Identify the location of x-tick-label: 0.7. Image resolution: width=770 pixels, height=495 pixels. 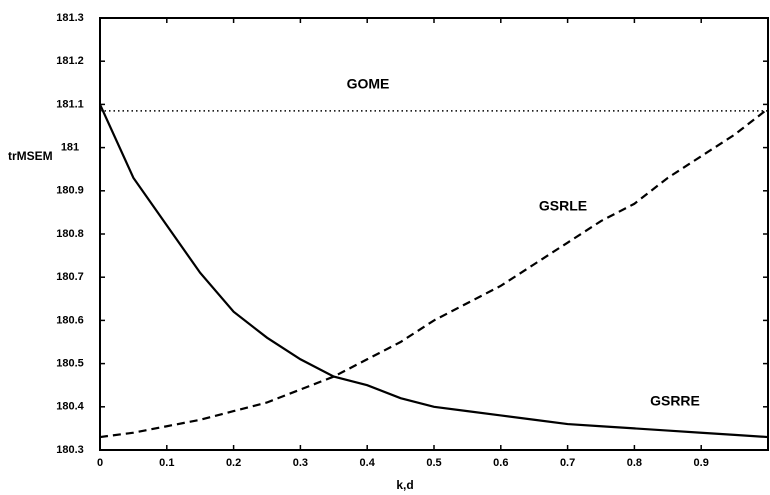
(567, 463).